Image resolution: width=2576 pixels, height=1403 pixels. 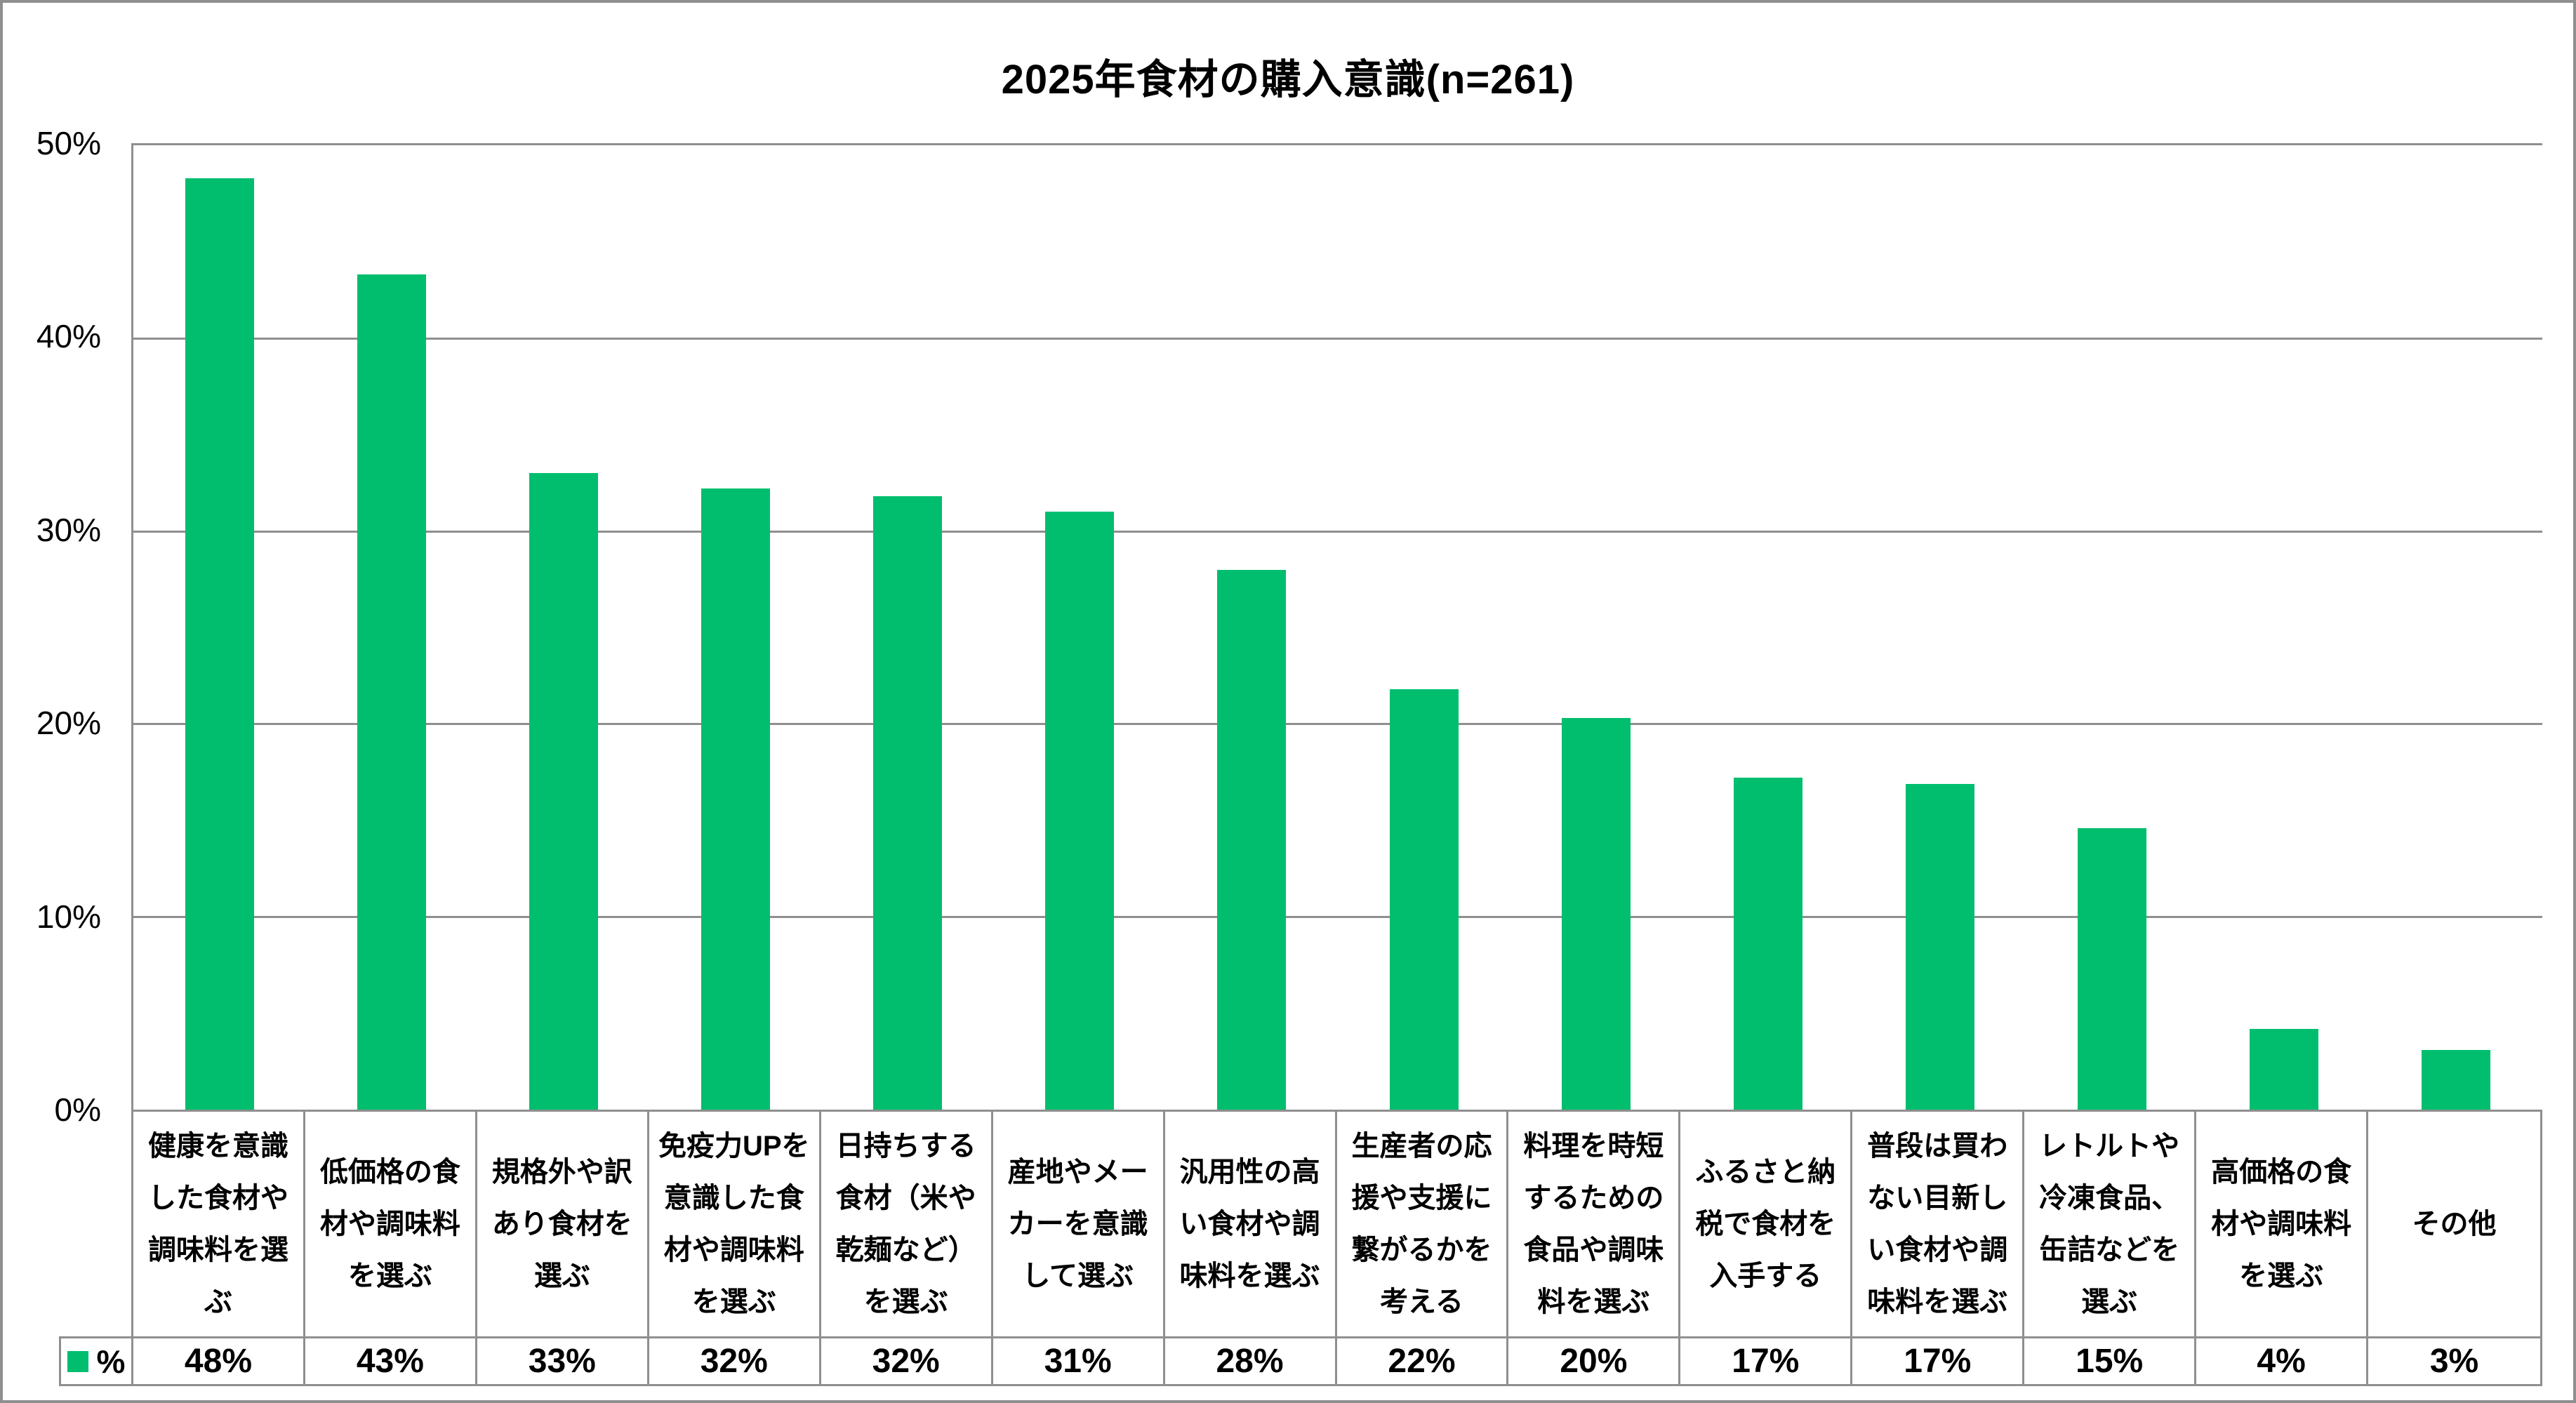 I want to click on category-label-13: 高価格の食材や調味料を選ぶ, so click(x=2283, y=1224).